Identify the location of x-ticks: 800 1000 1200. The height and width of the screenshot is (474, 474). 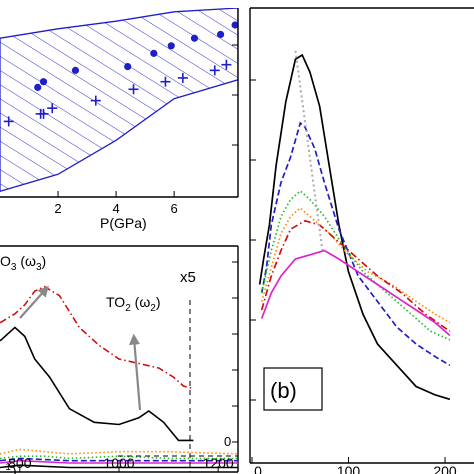
(121, 463).